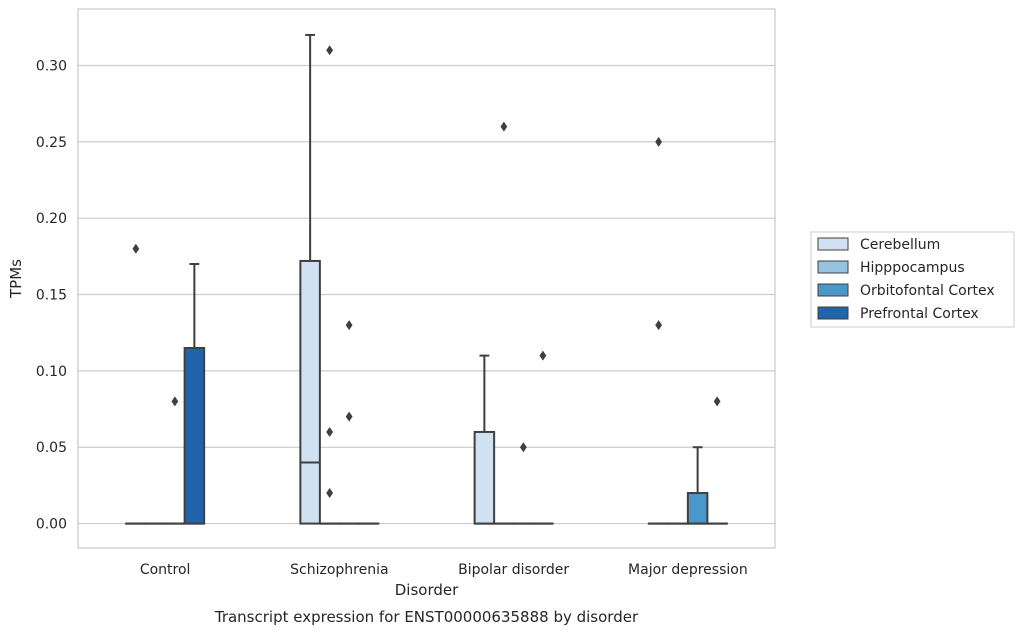 This screenshot has height=634, width=1023. What do you see at coordinates (51, 525) in the screenshot?
I see `y-tick-label: 0.00` at bounding box center [51, 525].